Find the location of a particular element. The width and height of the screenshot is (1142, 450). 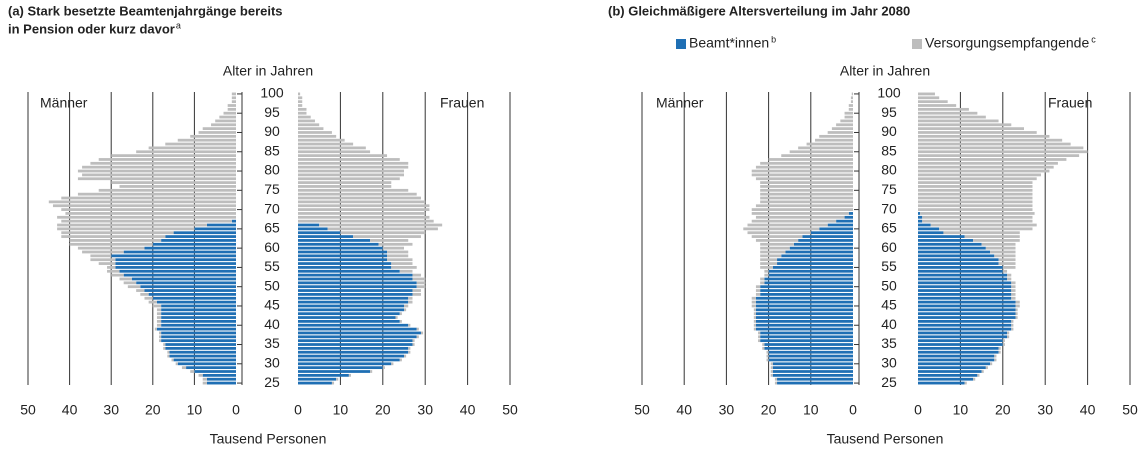

side-label: Männer is located at coordinates (64, 103).